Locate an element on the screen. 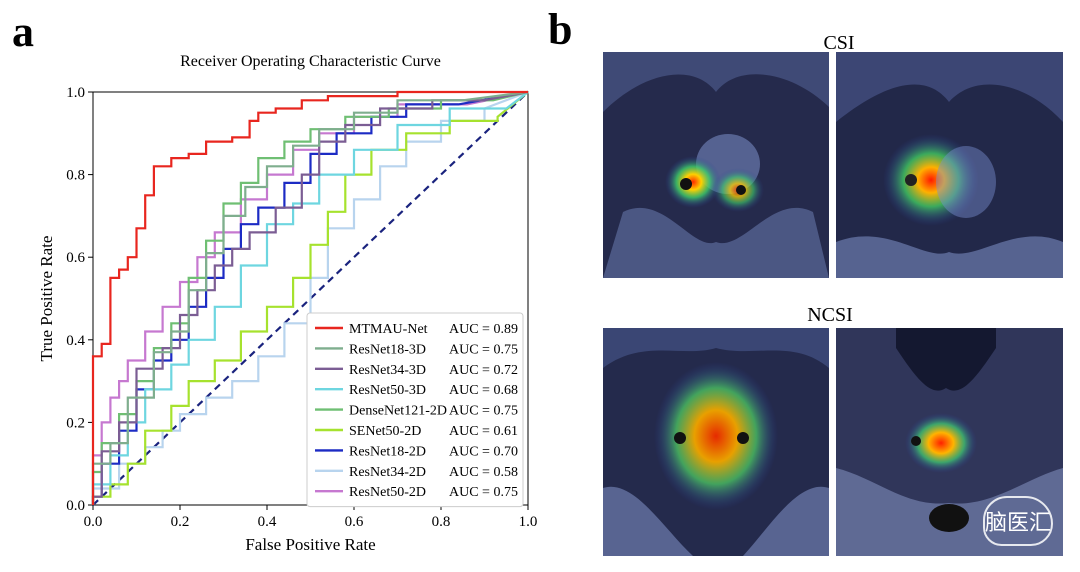  legend-label: ResNet18-2D is located at coordinates (387, 451).